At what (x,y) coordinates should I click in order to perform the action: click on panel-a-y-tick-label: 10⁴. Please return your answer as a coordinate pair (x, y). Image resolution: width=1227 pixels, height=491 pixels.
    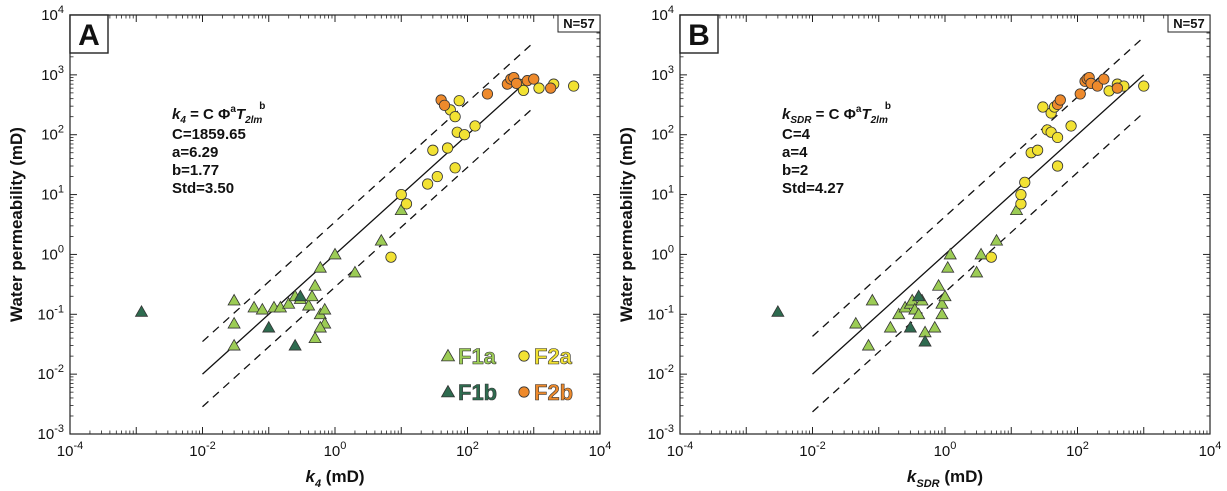
    Looking at the image, I should click on (52, 14).